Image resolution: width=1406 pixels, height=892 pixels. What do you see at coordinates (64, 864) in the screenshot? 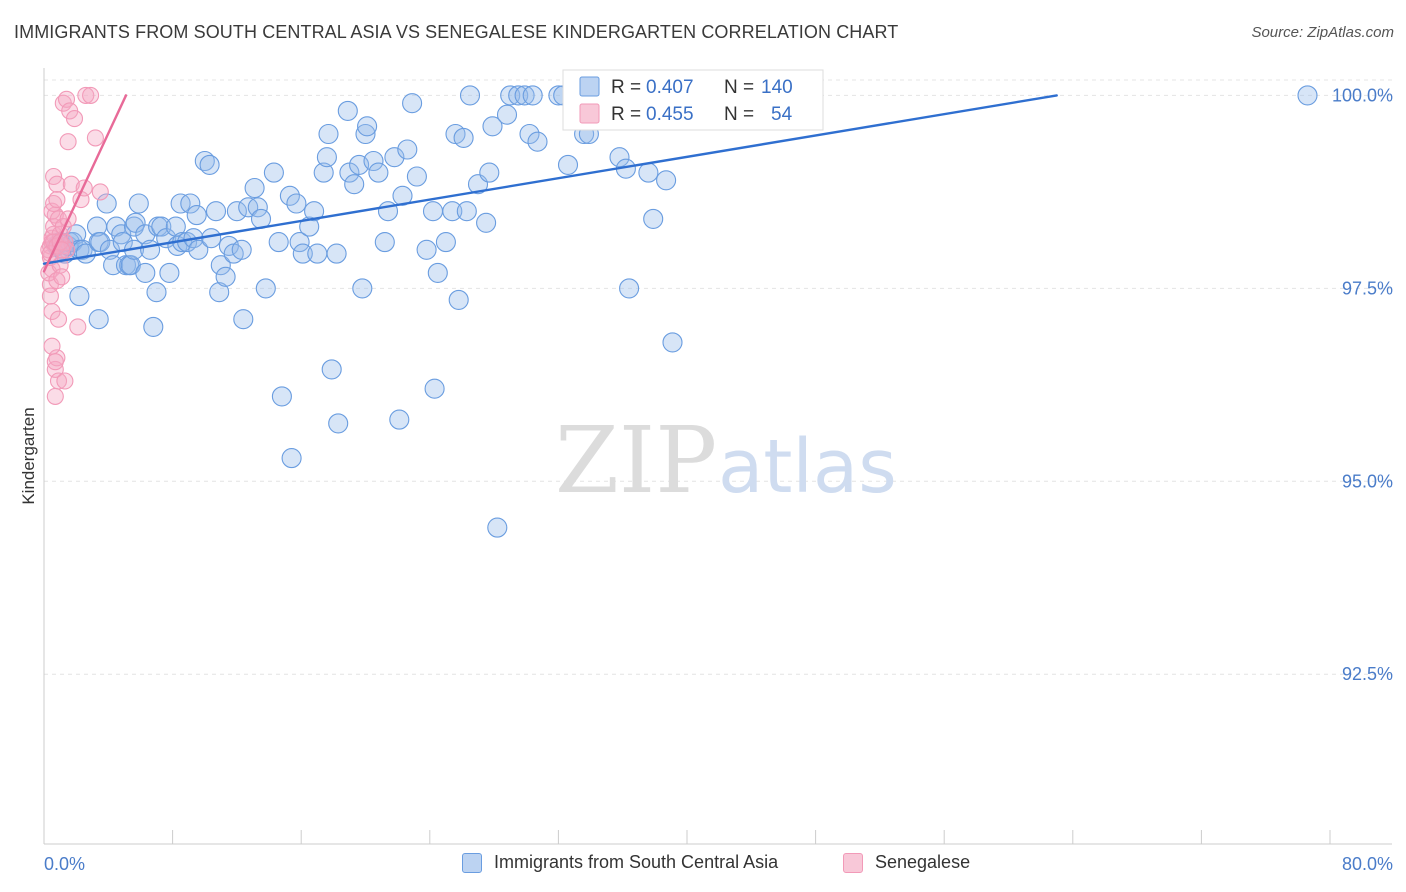
I see `x-tick-left: 0.0%` at bounding box center [64, 864].